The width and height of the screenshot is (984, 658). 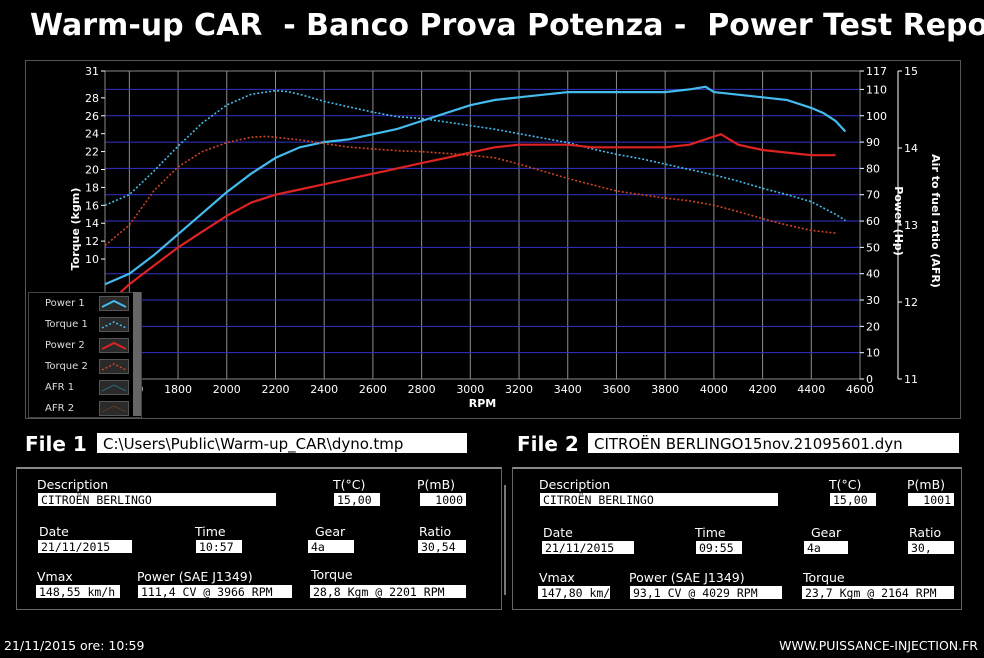 What do you see at coordinates (860, 389) in the screenshot?
I see `x-tick-label: 4600` at bounding box center [860, 389].